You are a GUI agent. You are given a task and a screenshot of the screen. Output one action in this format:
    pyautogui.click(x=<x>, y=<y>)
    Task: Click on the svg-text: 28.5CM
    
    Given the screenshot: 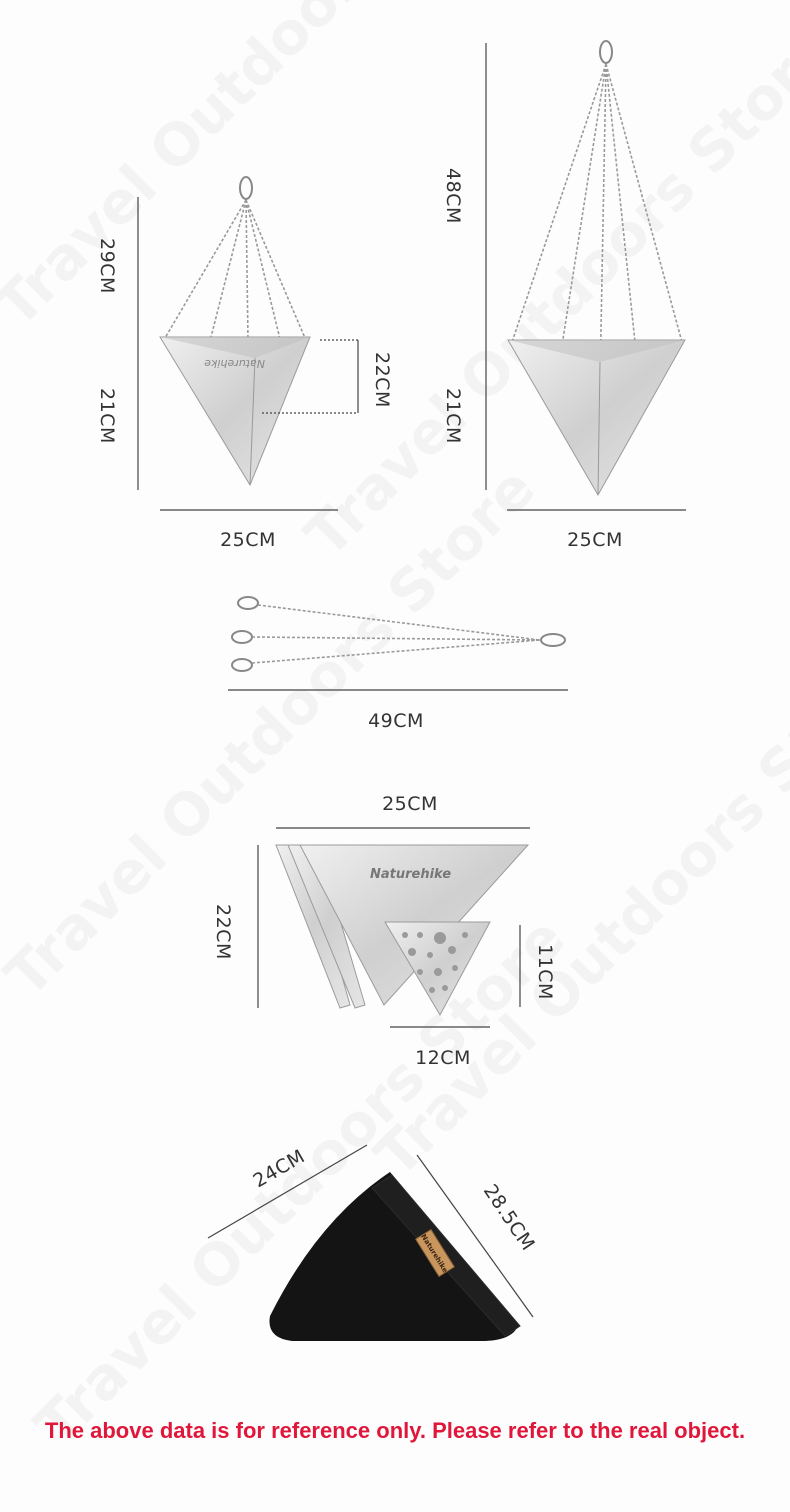 What is the action you would take?
    pyautogui.click(x=509, y=1217)
    